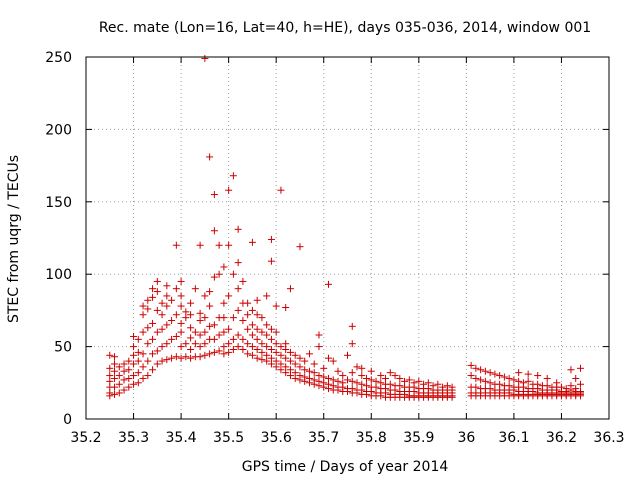  Describe the element at coordinates (371, 438) in the screenshot. I see `x-tick-label: 35.8` at that location.